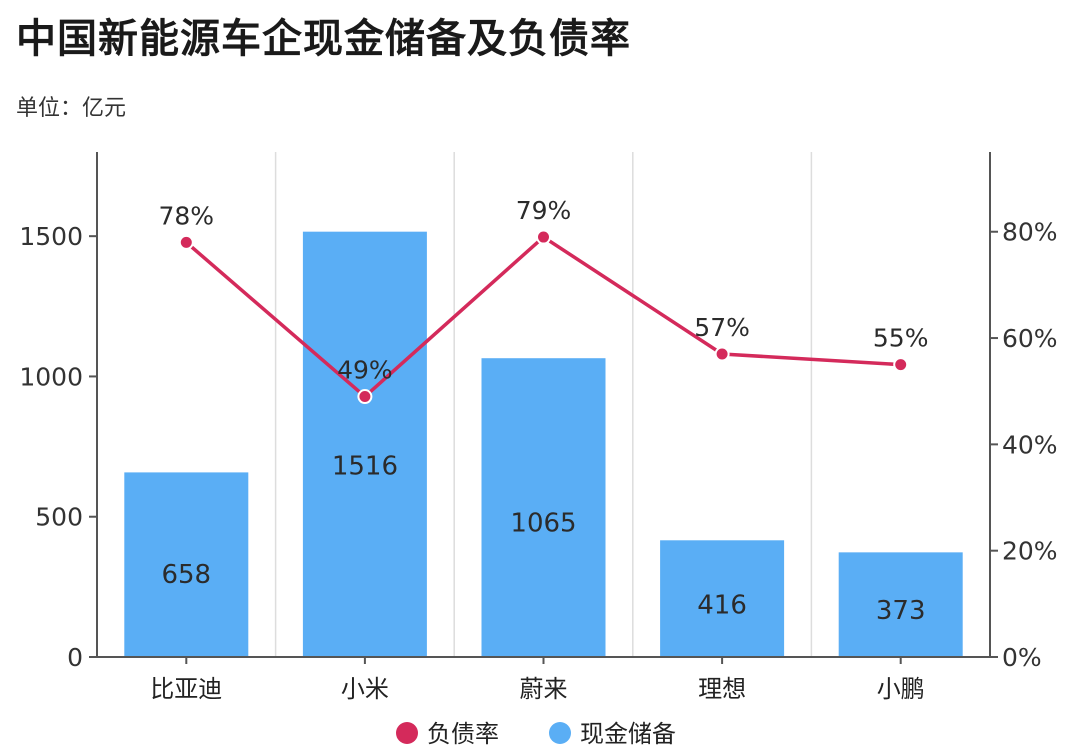 Image resolution: width=1080 pixels, height=752 pixels. I want to click on bar-value-label: 658, so click(186, 575).